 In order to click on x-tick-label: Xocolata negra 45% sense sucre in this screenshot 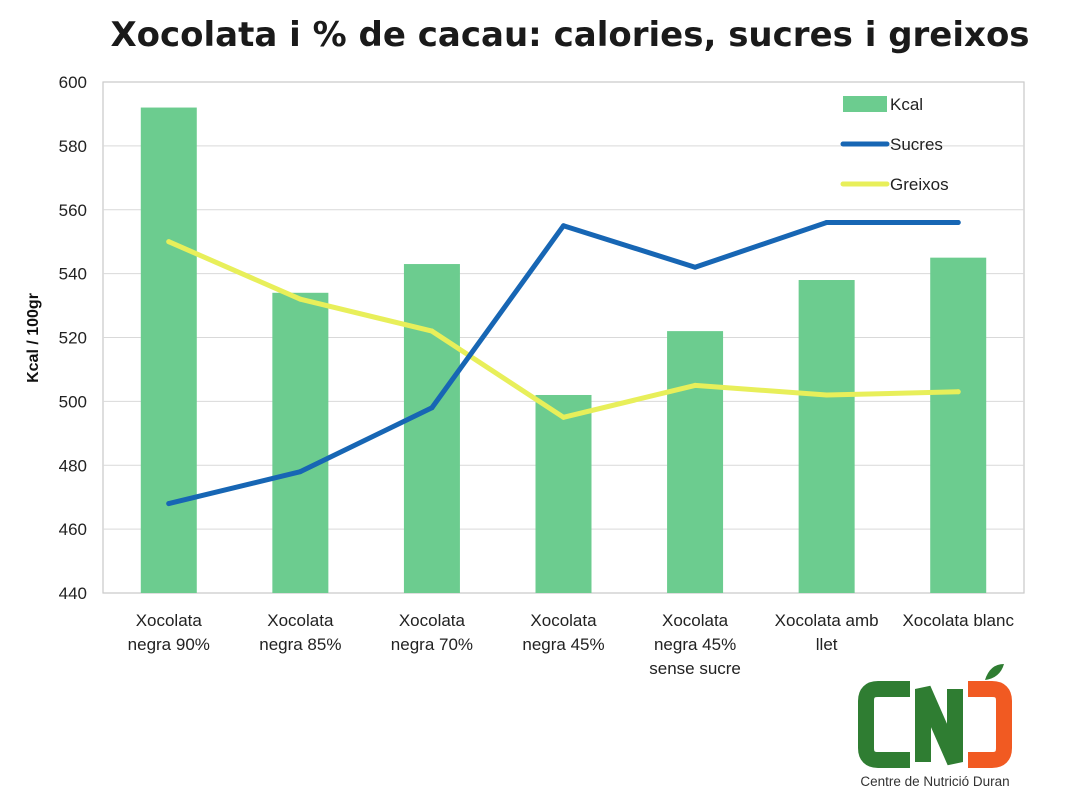, I will do `click(695, 644)`.